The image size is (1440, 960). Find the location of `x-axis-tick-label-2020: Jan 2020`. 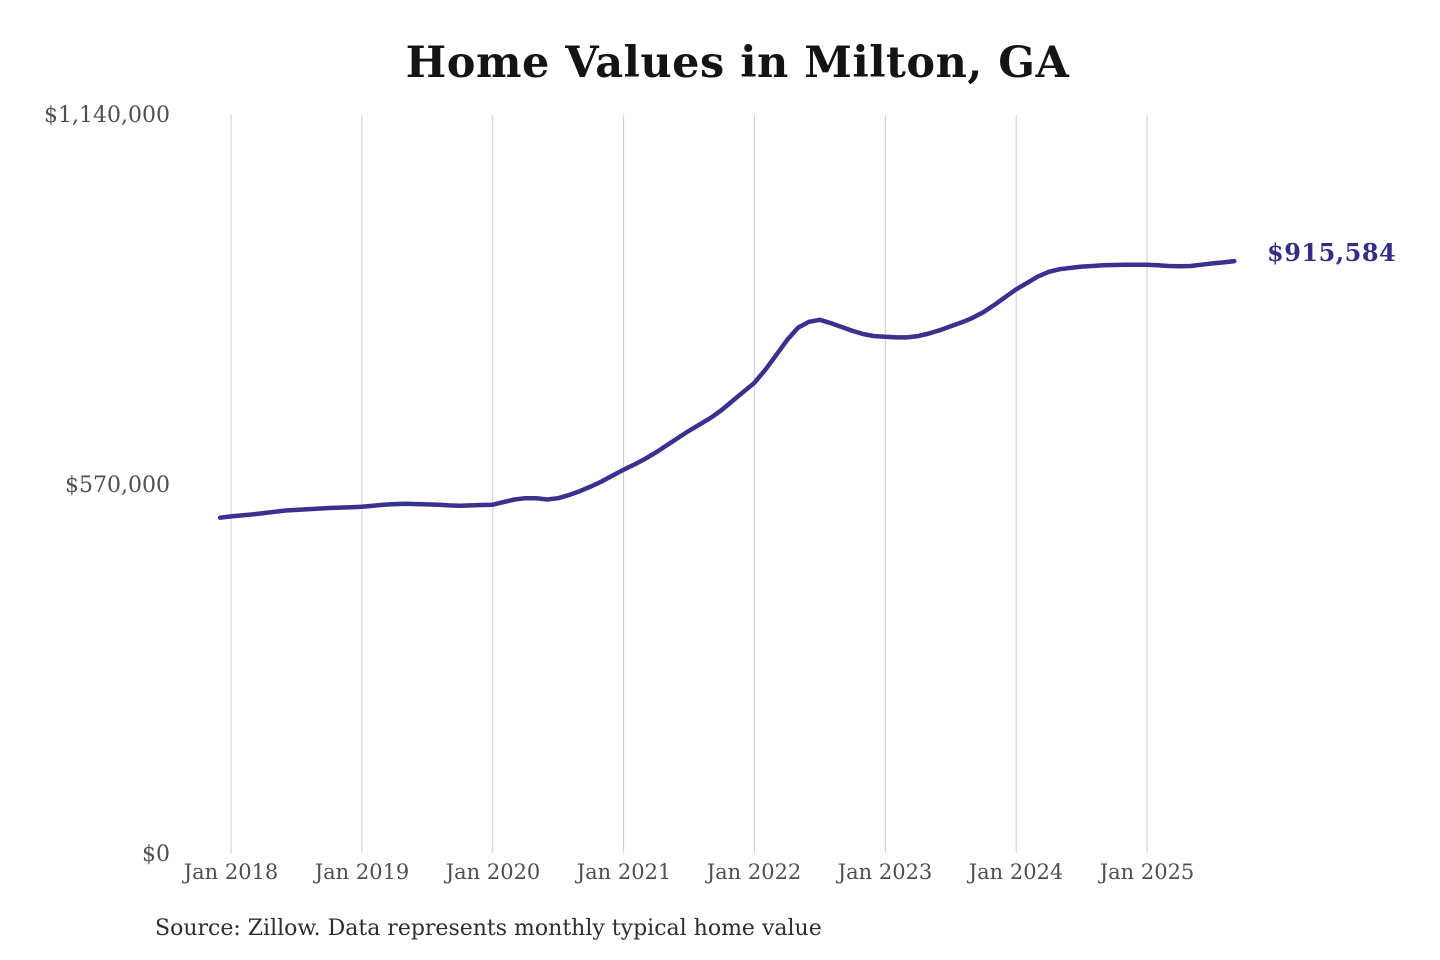

x-axis-tick-label-2020: Jan 2020 is located at coordinates (493, 872).